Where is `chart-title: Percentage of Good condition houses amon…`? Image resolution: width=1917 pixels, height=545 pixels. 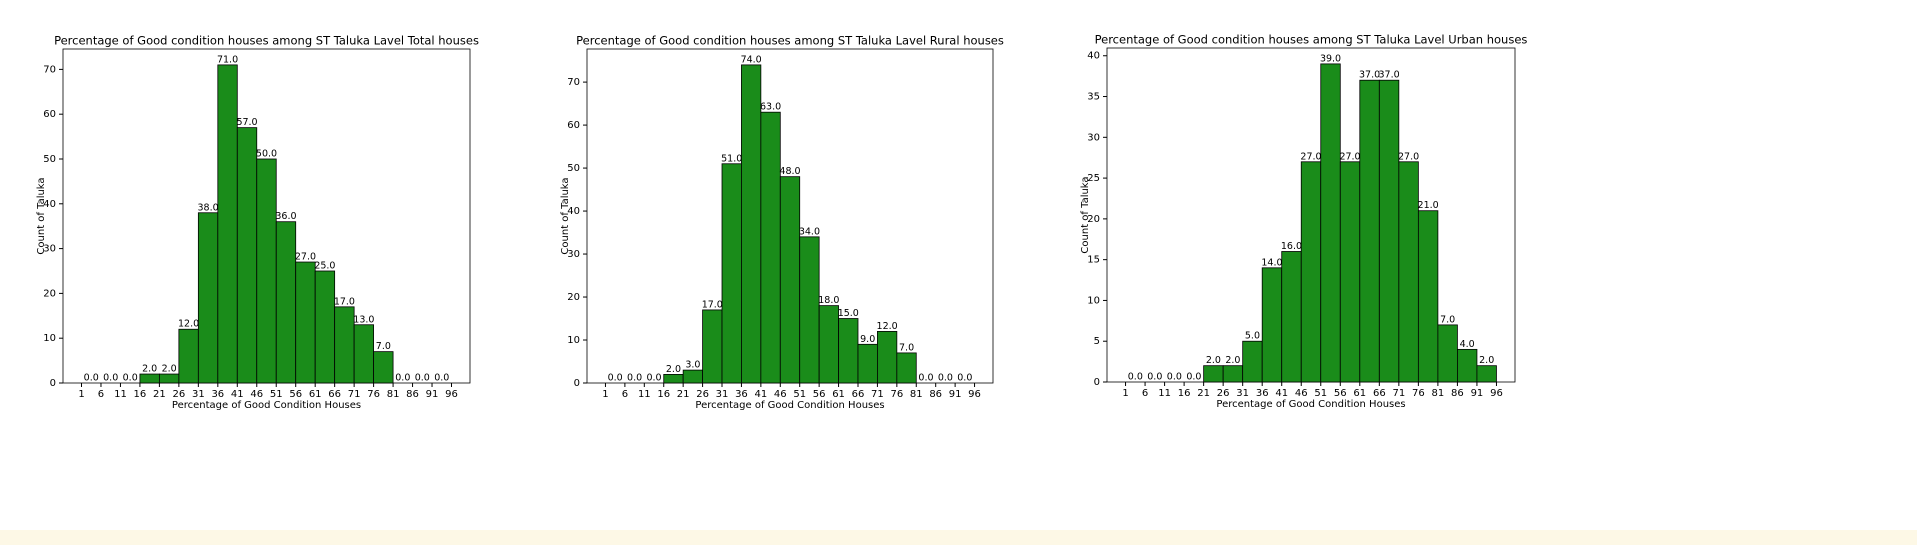 chart-title: Percentage of Good condition houses amon… is located at coordinates (1311, 40).